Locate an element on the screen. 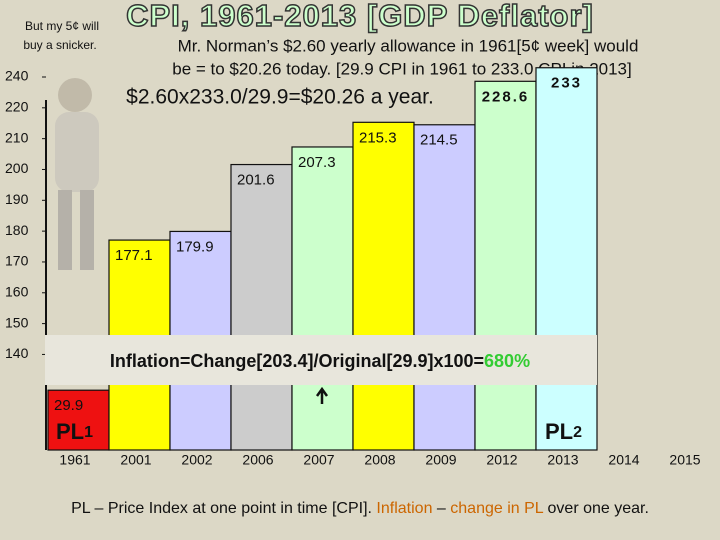 The width and height of the screenshot is (720, 540). formula: $2.60x233.0/29.9=$20.26 a year. is located at coordinates (280, 97).